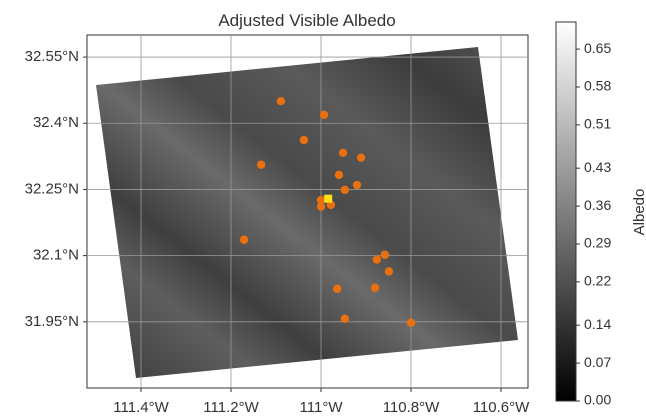  Describe the element at coordinates (322, 406) in the screenshot. I see `x-tick-label: 111°W` at that location.